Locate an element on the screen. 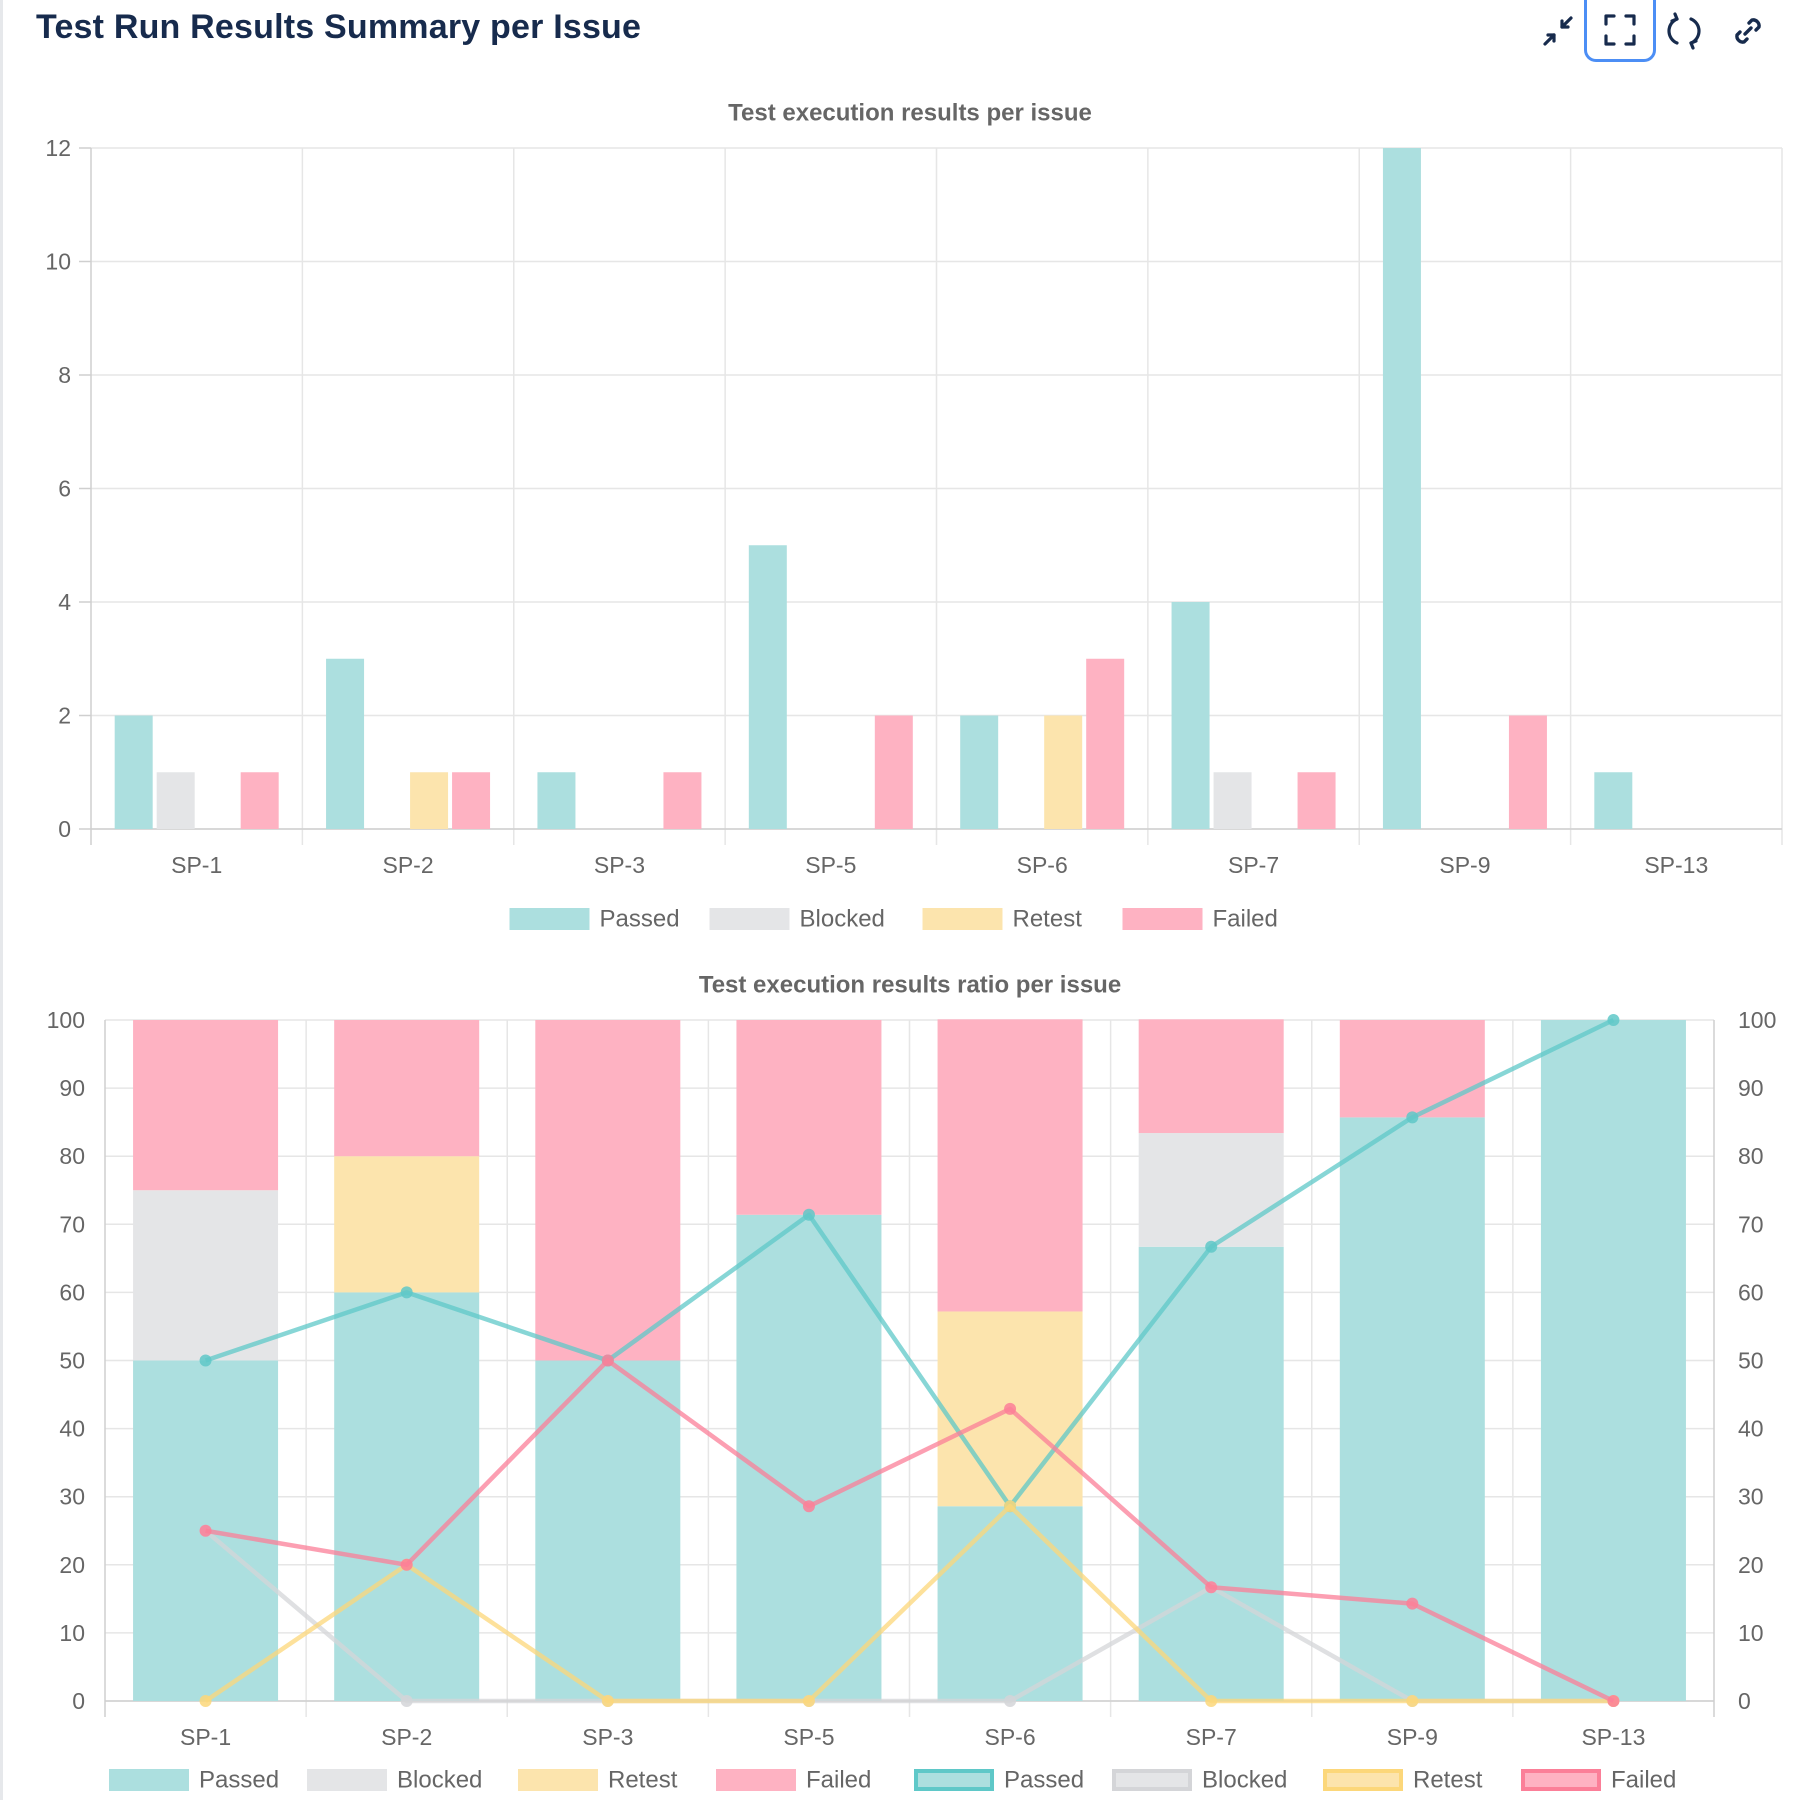 This screenshot has height=1800, width=1800. y-tick-label: 30 is located at coordinates (72, 1497).